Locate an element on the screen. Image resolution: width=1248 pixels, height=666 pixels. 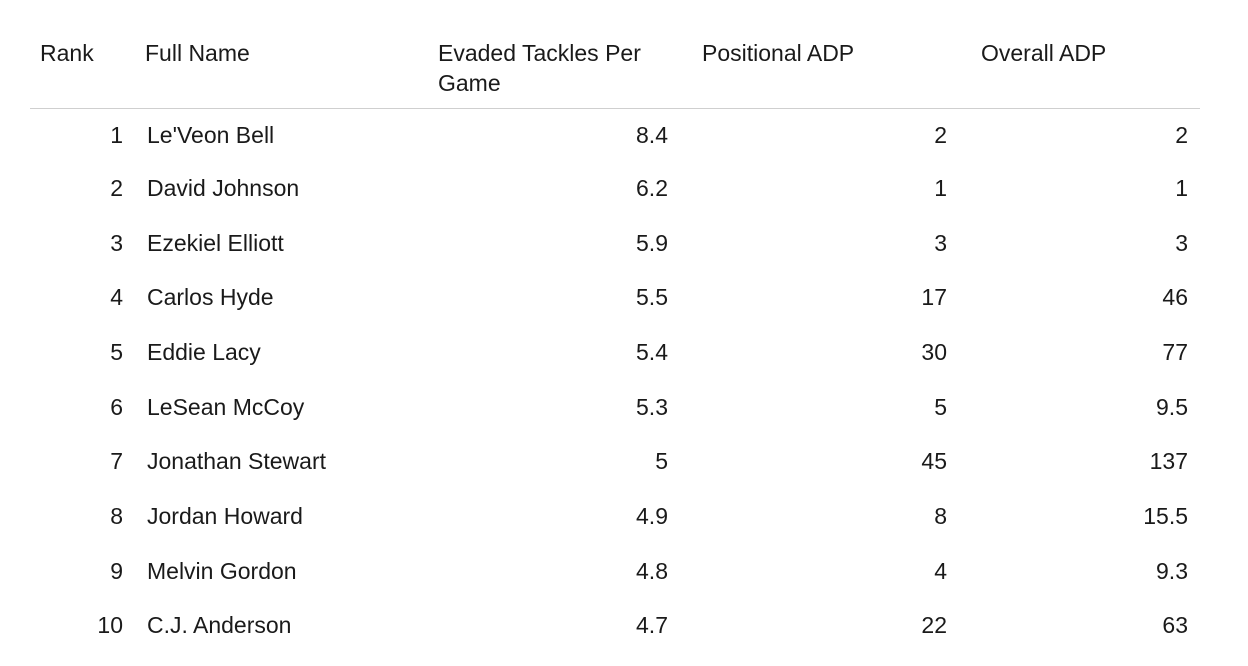
cell-rank: 5 is located at coordinates (116, 351).